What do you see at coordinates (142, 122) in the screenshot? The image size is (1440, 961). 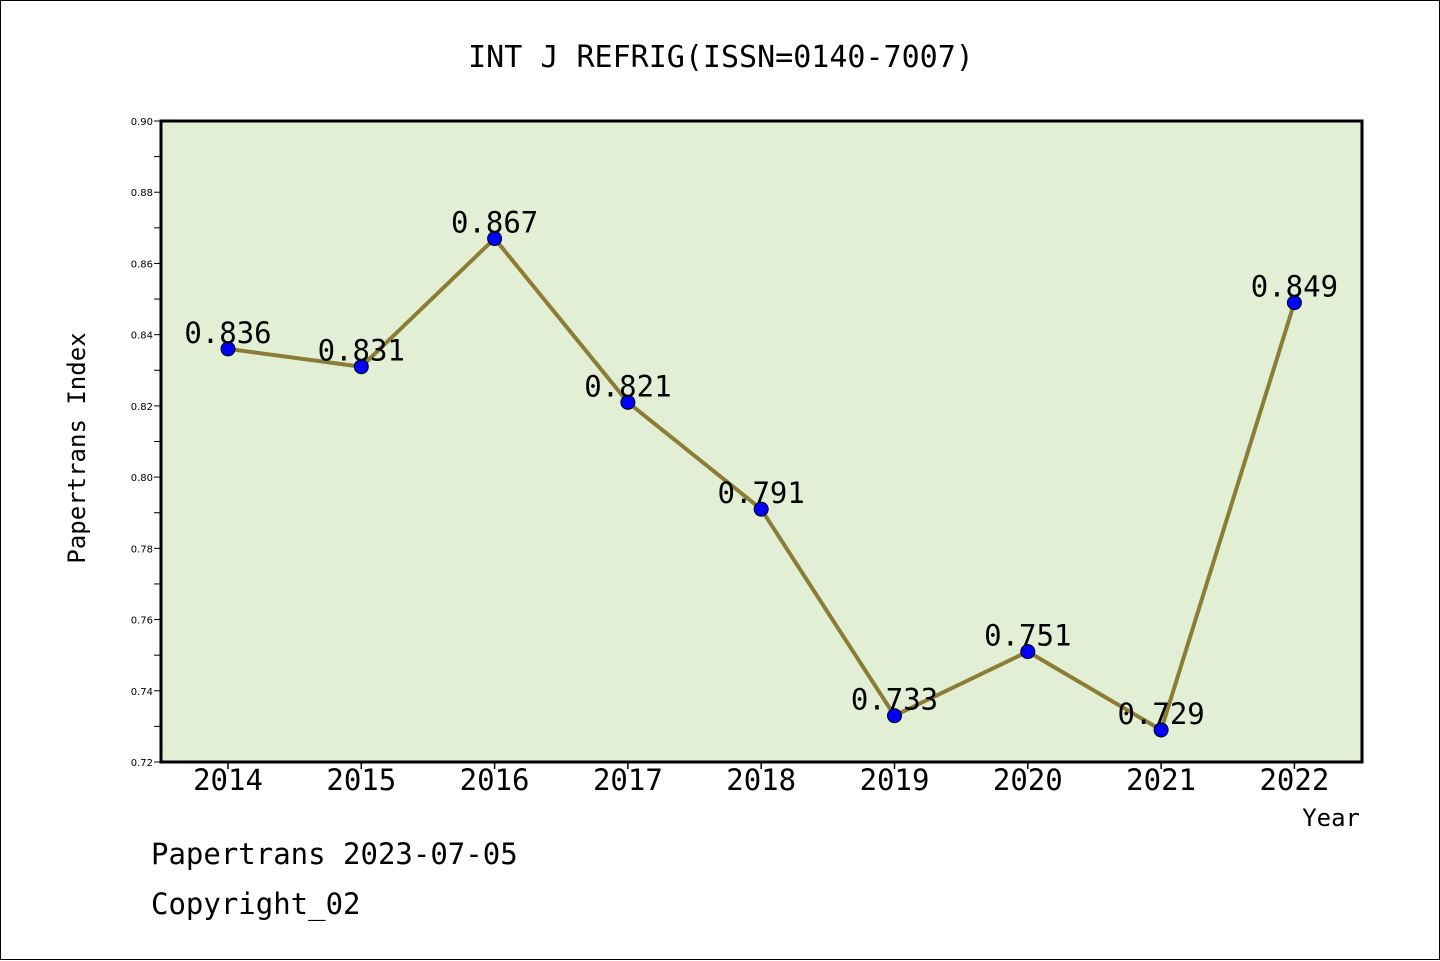 I see `y-tick-label: 0.90` at bounding box center [142, 122].